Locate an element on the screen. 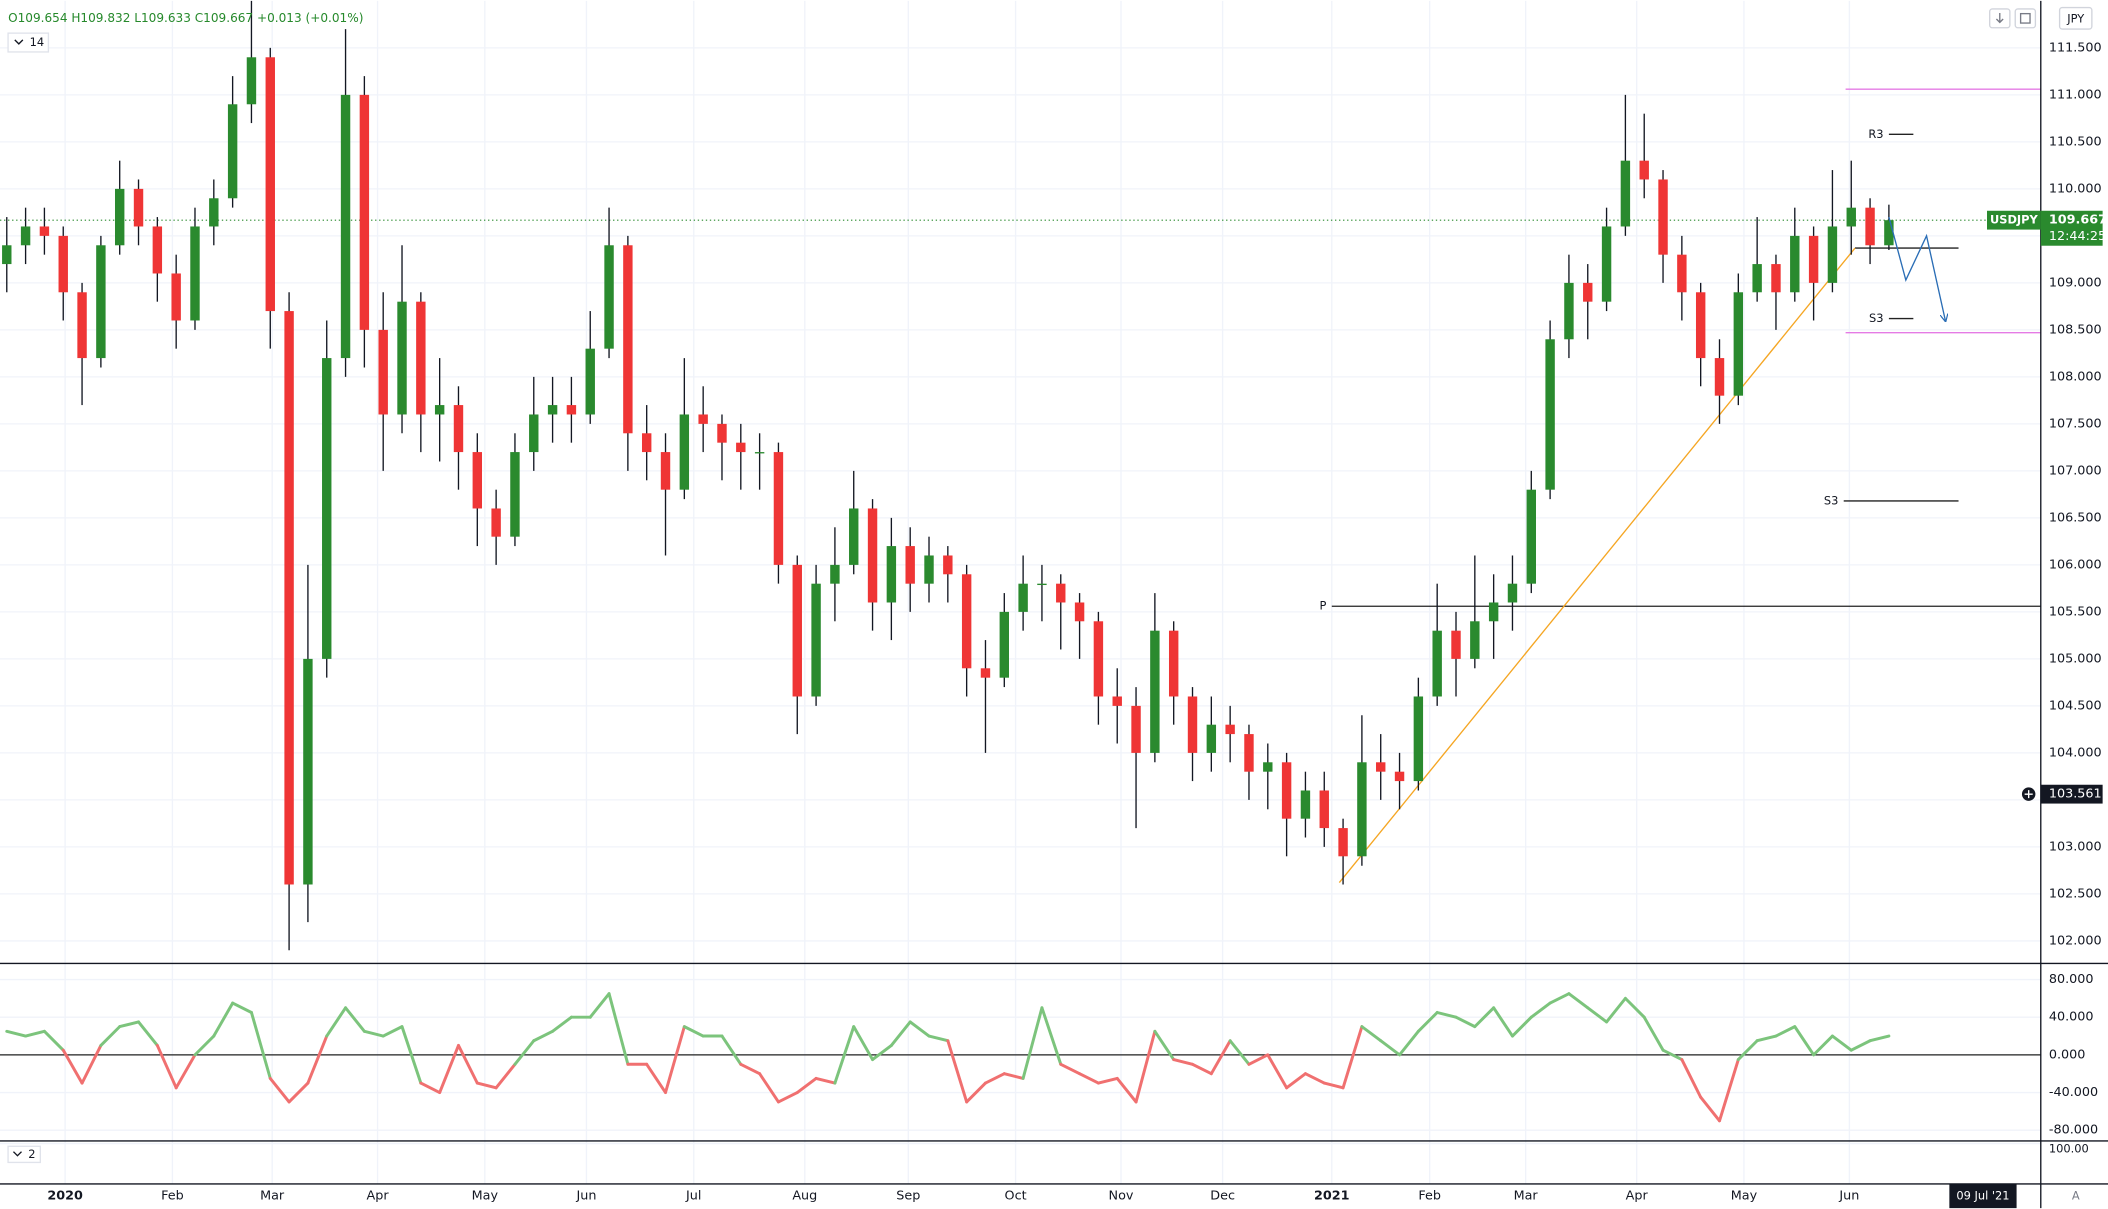 Image resolution: width=2108 pixels, height=1209 pixels. y-tick-label: 104.500 is located at coordinates (2075, 705).